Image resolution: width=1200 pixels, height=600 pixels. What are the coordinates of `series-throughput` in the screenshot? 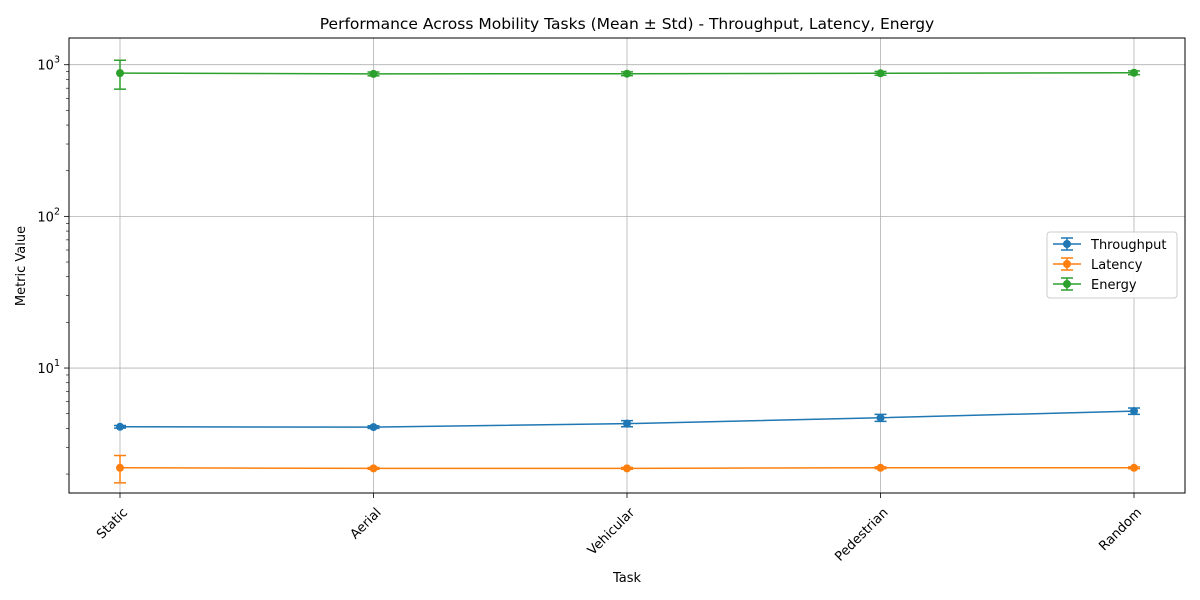 It's located at (627, 419).